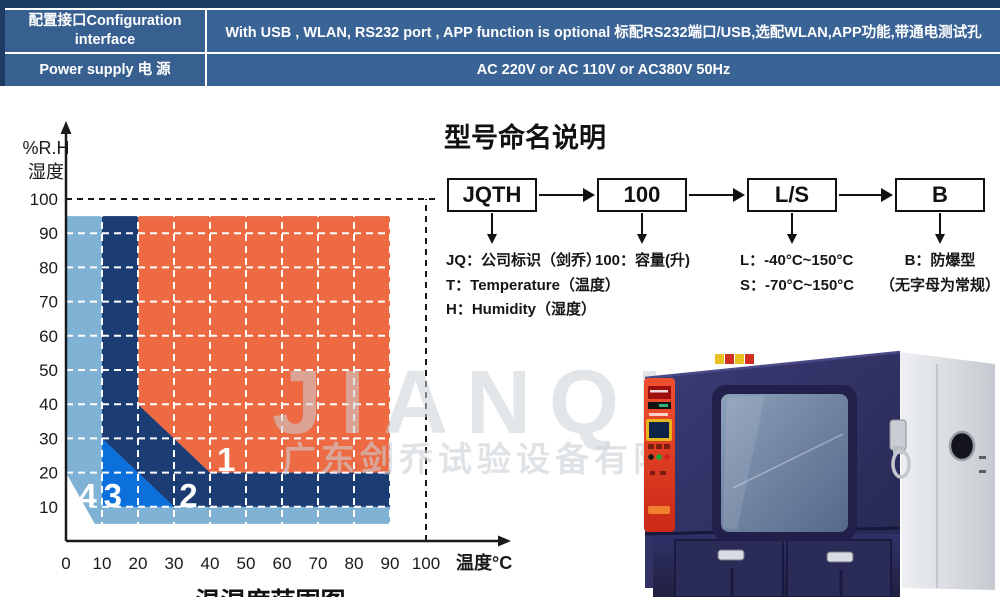  I want to click on x-tick-label: 80, so click(354, 563).